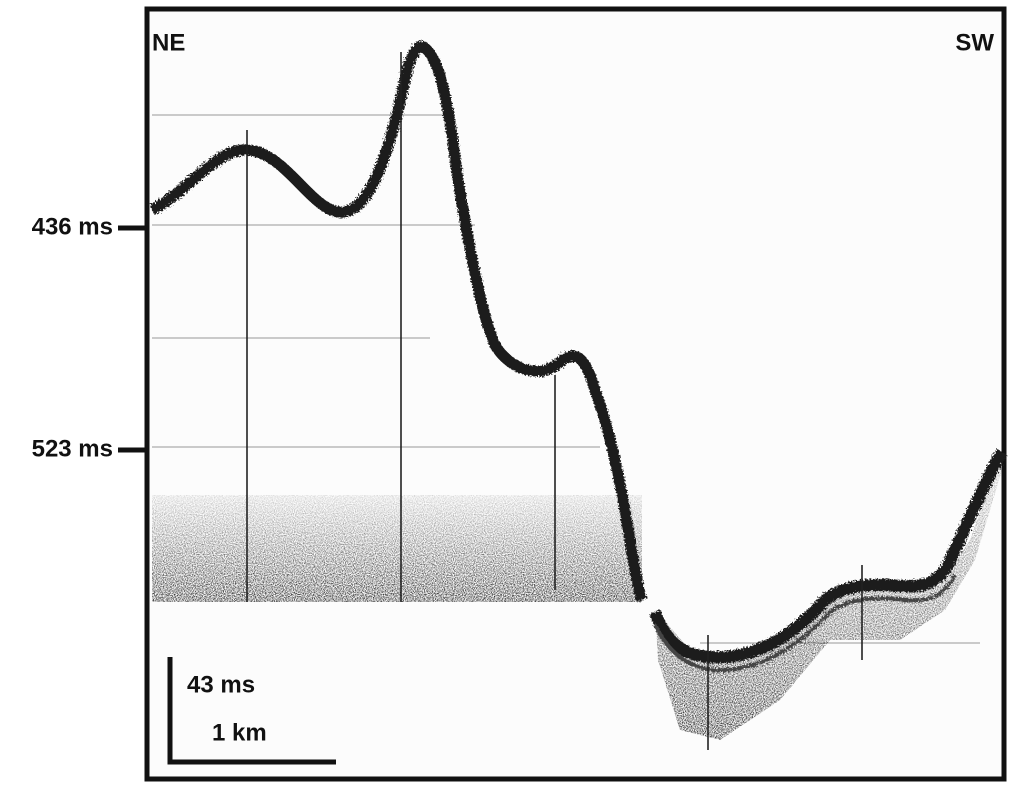  Describe the element at coordinates (72, 226) in the screenshot. I see `axis-tick-label: 436 ms` at that location.